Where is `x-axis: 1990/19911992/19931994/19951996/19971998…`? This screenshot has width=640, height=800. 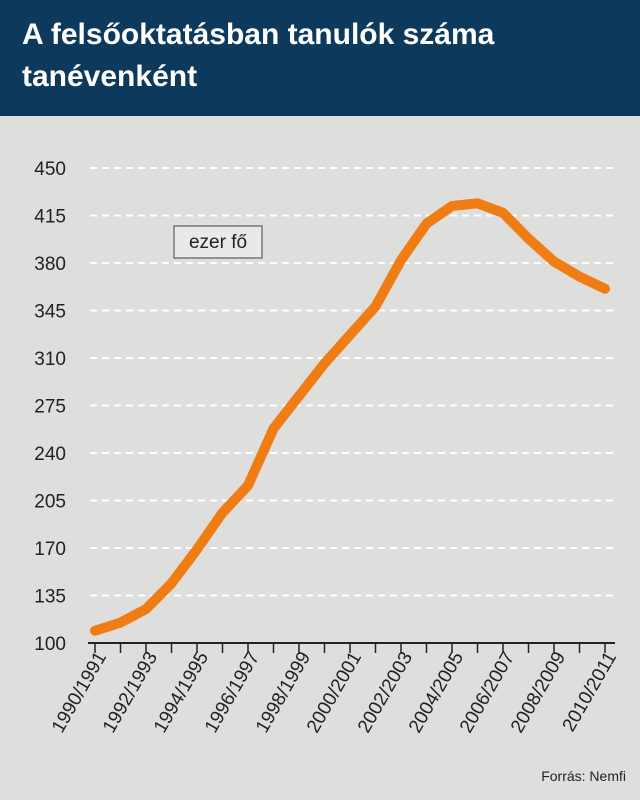
x-axis: 1990/19911992/19931994/19951996/19971998… is located at coordinates (334, 689).